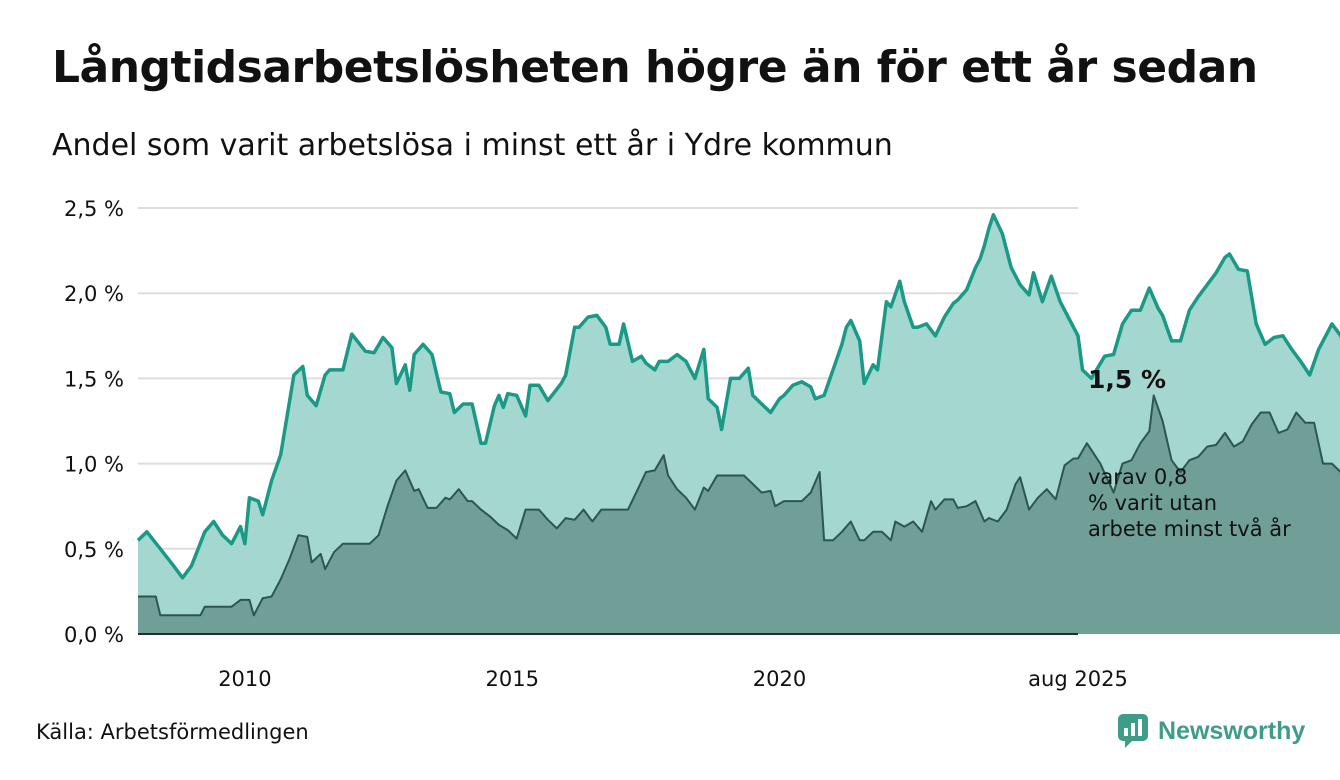  I want to click on y-axis-ticks: 0,0 % 0,5 % 1,0 % 1,5 % 2,0 % 2,5 %, so click(94, 422).